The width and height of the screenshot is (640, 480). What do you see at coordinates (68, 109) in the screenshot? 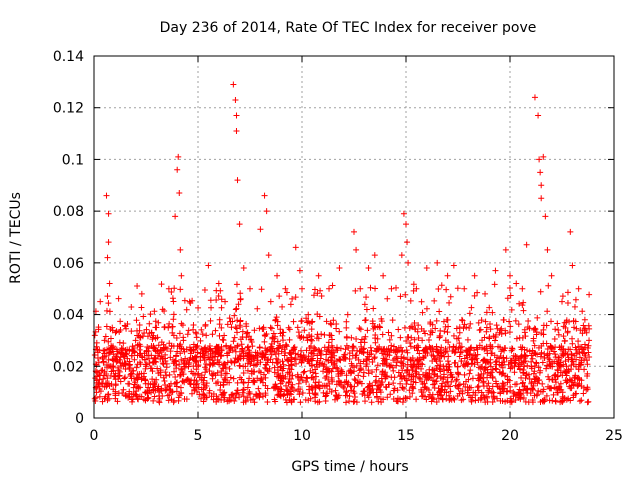
I see `y-tick-label: 0.12` at bounding box center [68, 109].